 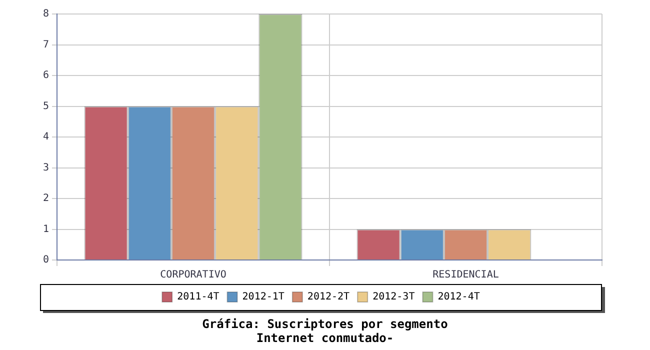 What do you see at coordinates (46, 76) in the screenshot?
I see `y-tick-label: 6` at bounding box center [46, 76].